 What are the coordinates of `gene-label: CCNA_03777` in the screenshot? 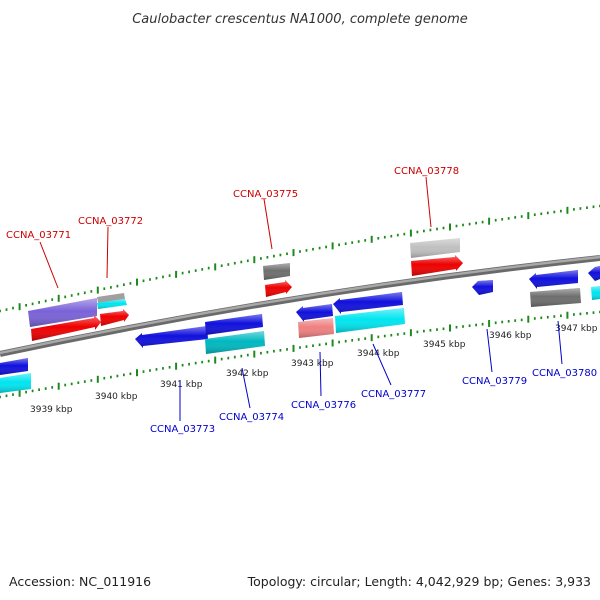 It's located at (393, 394).